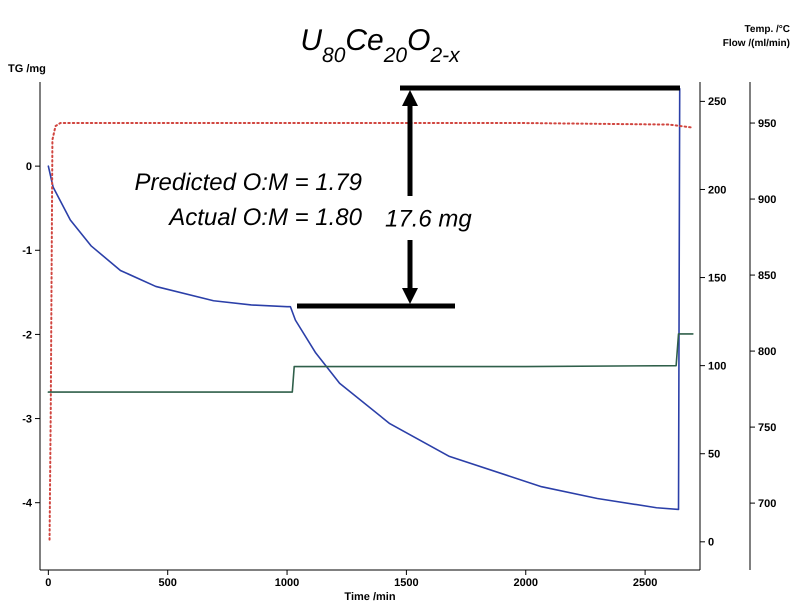  Describe the element at coordinates (717, 366) in the screenshot. I see `y2-tick-label: 100` at that location.